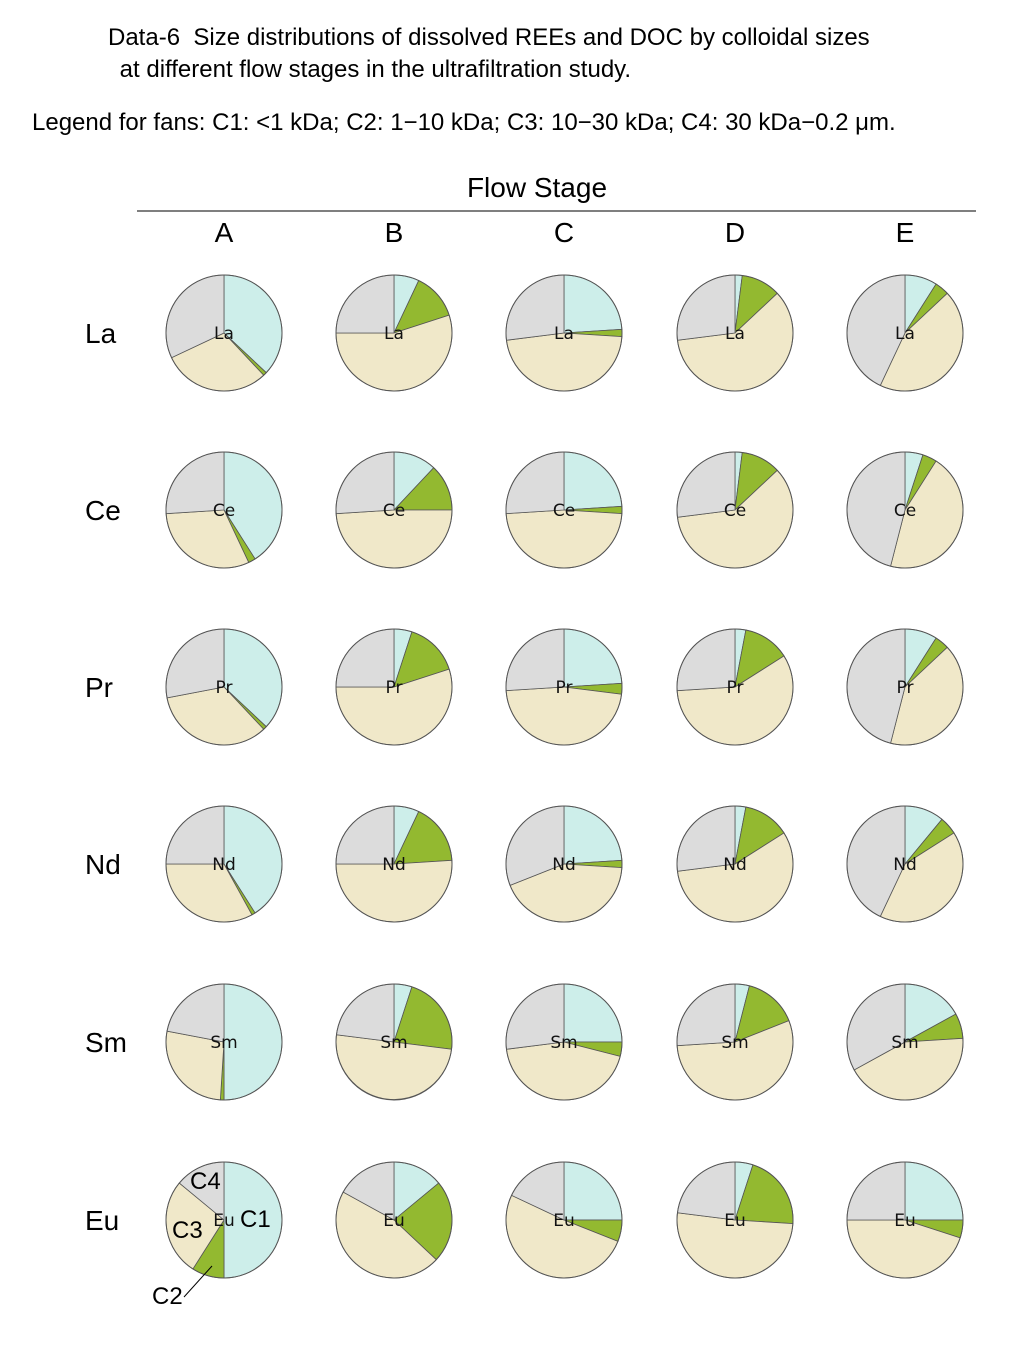 This screenshot has width=1024, height=1365. I want to click on stage-label-c: C, so click(564, 232).